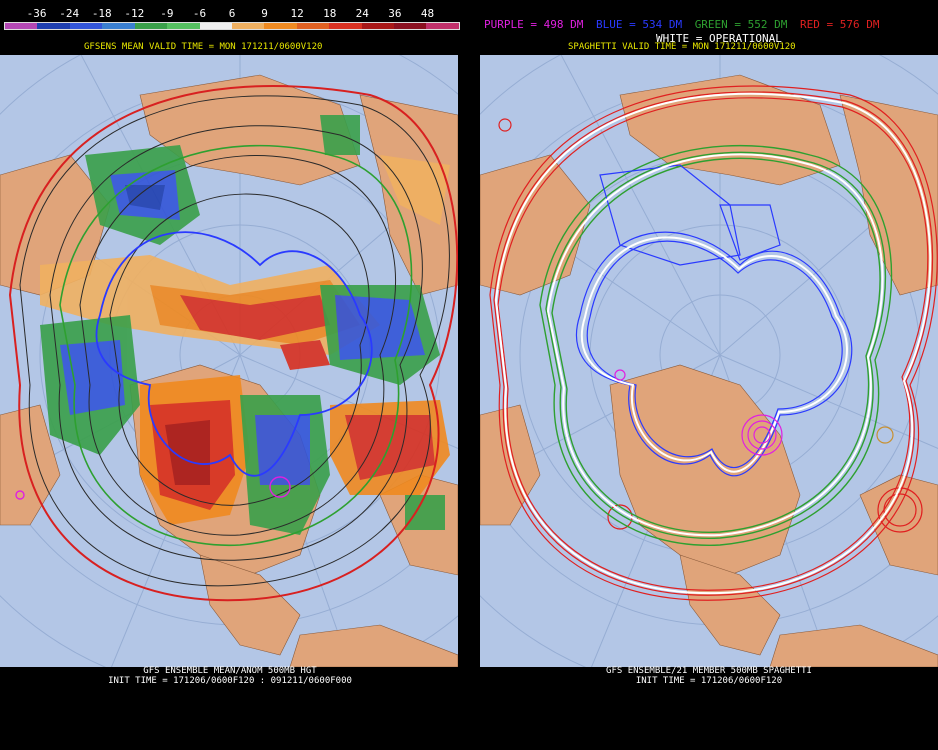 Image resolution: width=938 pixels, height=750 pixels. What do you see at coordinates (719, 38) in the screenshot?
I see `operational-label: WHITE = OPERATIONAL` at bounding box center [719, 38].